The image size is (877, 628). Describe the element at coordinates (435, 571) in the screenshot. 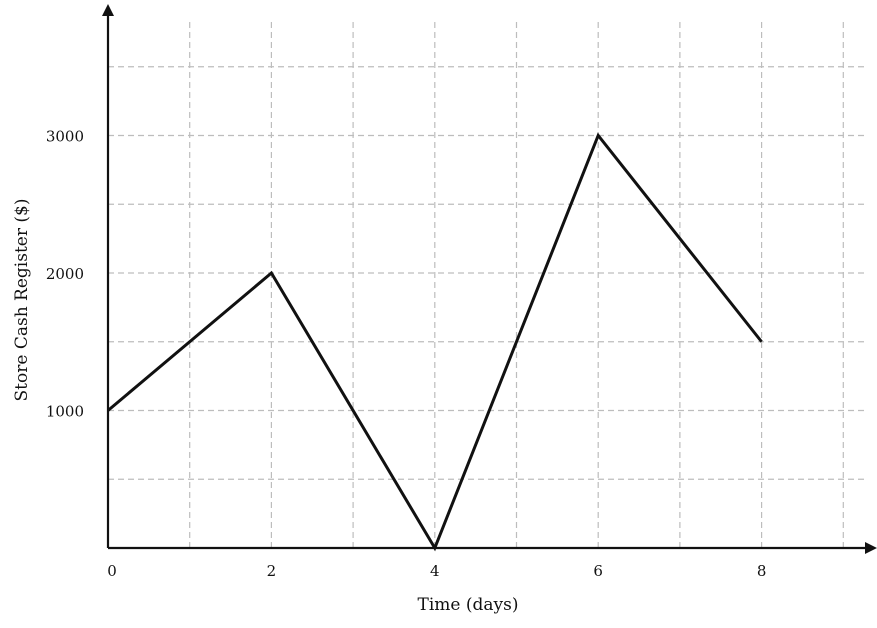

I see `x-tick-label: 4` at that location.